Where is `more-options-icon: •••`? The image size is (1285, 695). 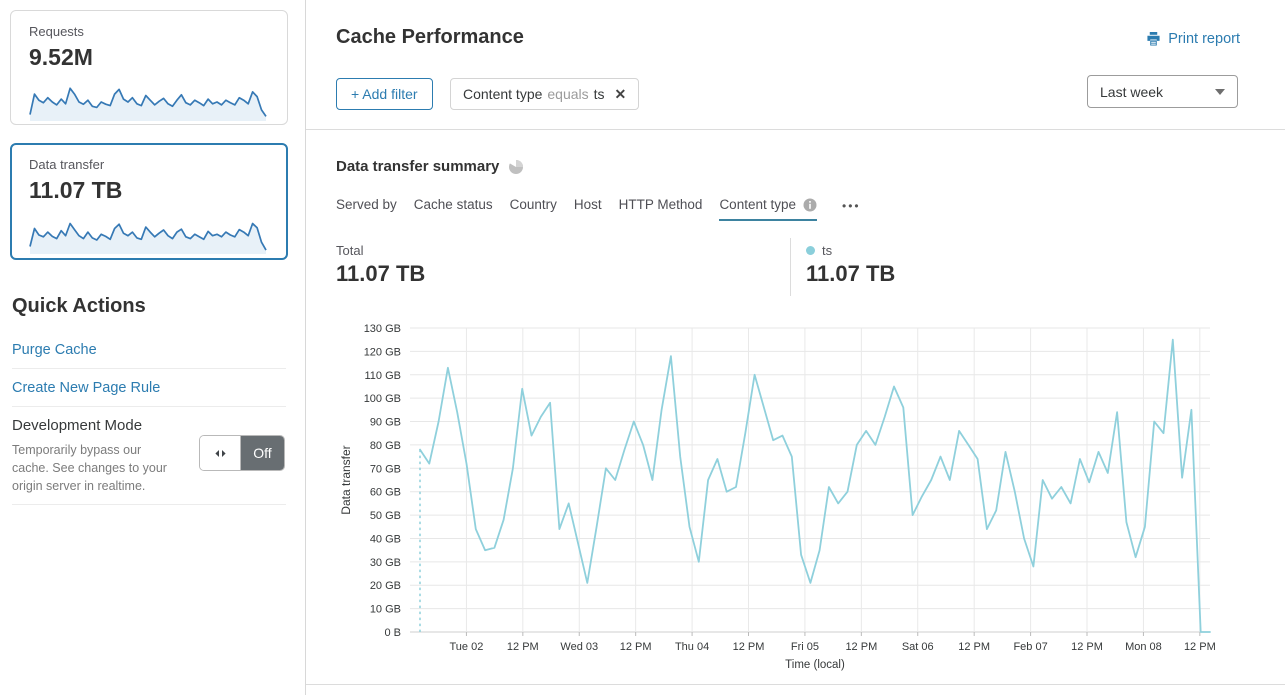
more-options-icon: ••• is located at coordinates (851, 206).